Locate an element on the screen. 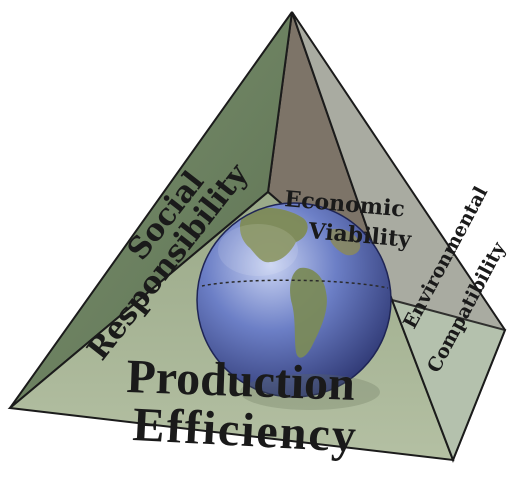  label-production: Production is located at coordinates (241, 380).